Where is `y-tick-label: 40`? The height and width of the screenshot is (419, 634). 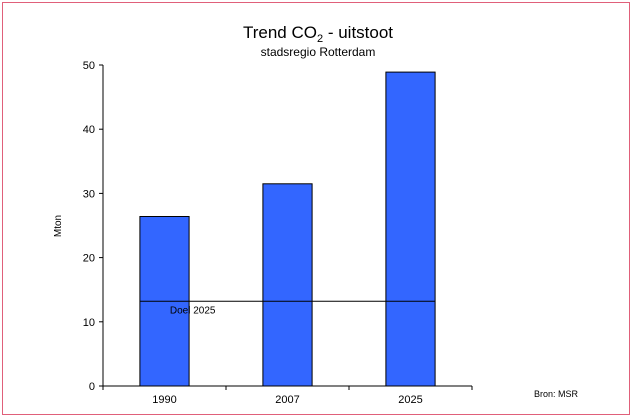
y-tick-label: 40 is located at coordinates (89, 130).